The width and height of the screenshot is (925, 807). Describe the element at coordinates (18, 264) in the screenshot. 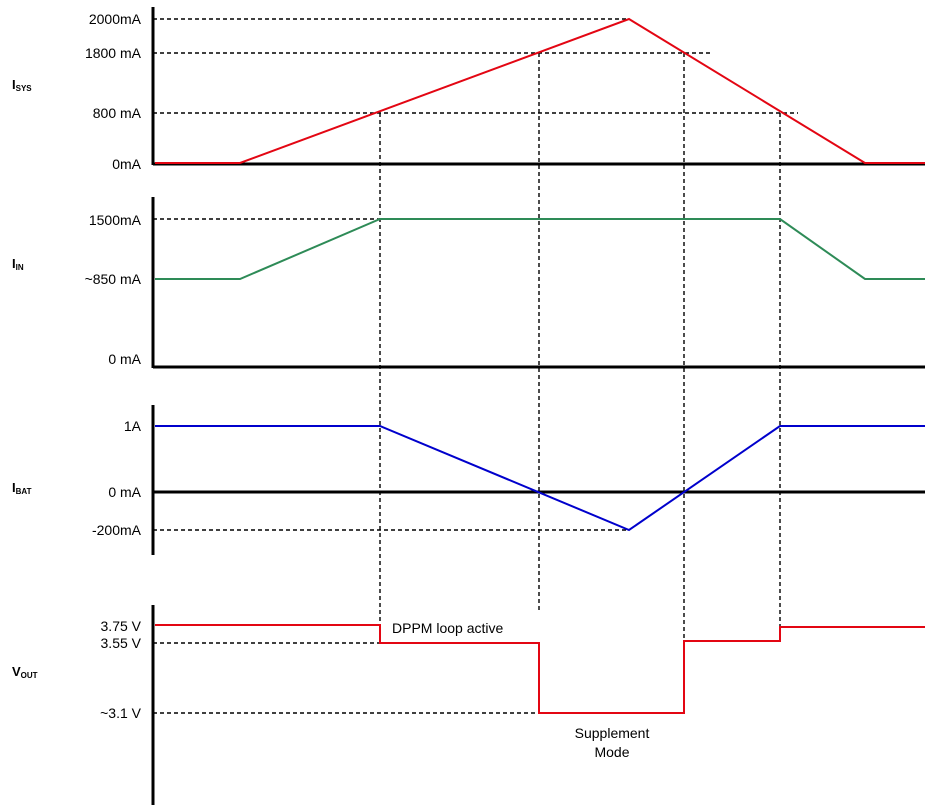

I see `iin-signal-label: IIN` at that location.